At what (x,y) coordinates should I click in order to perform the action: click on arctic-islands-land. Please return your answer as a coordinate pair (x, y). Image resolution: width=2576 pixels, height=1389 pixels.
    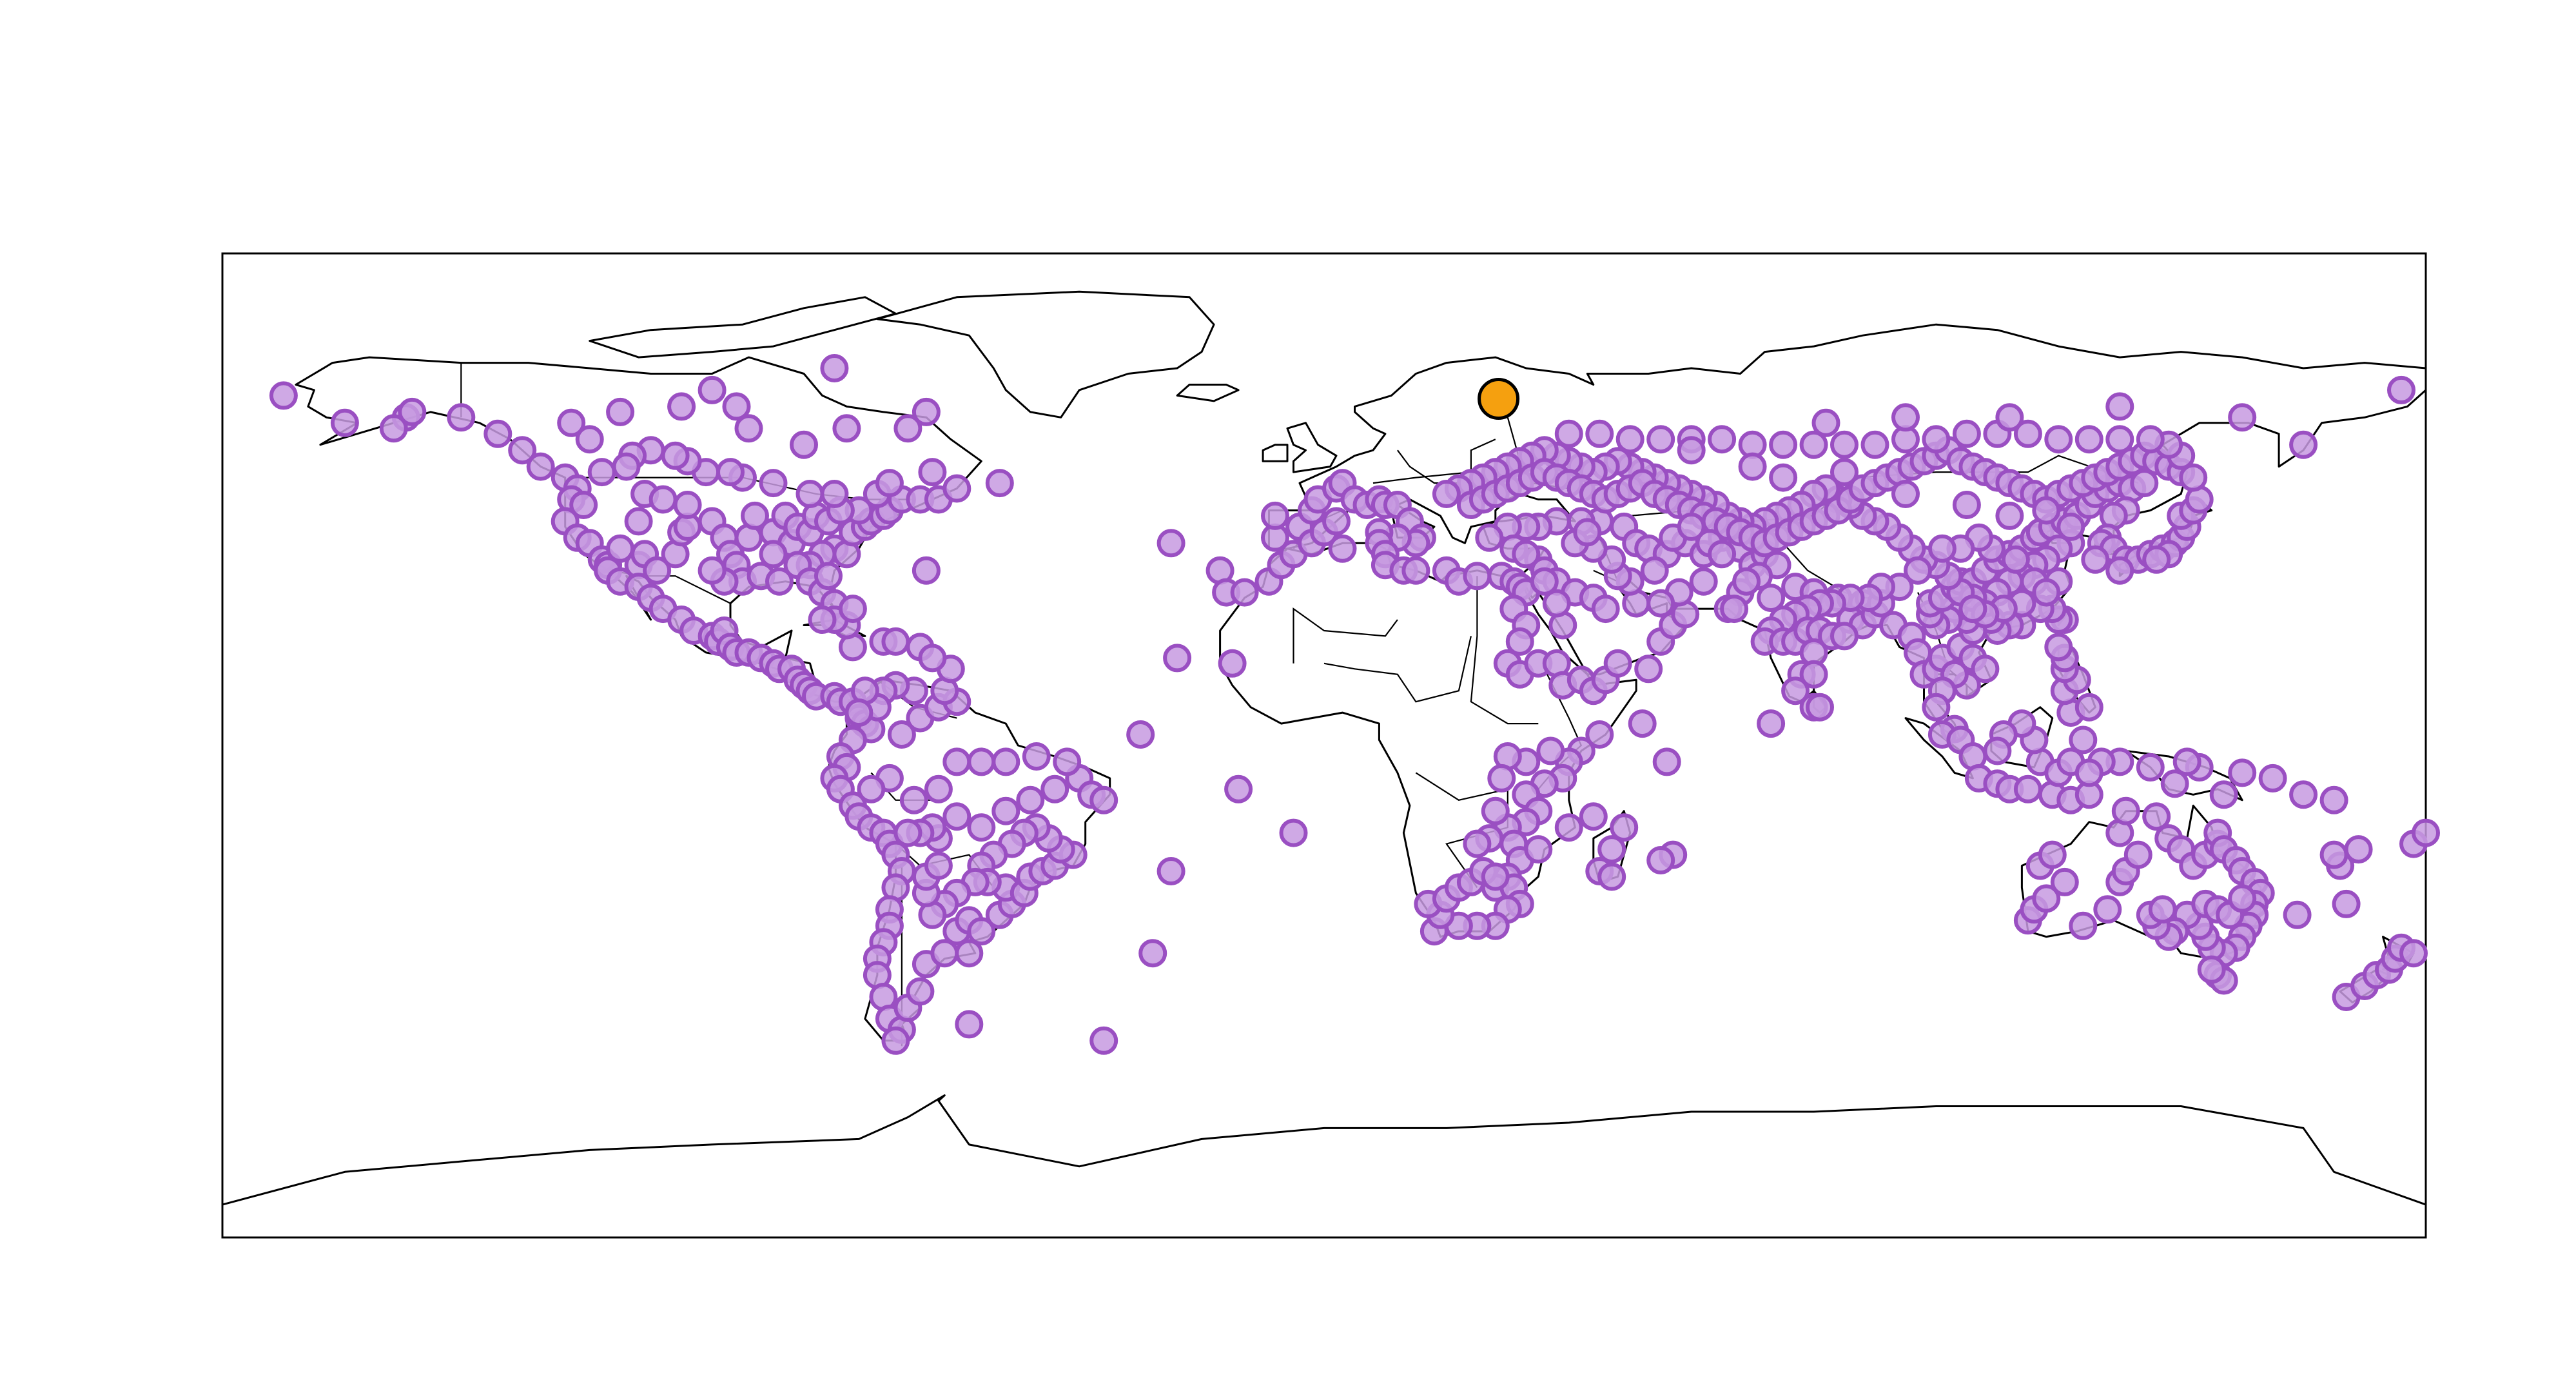
    Looking at the image, I should click on (743, 328).